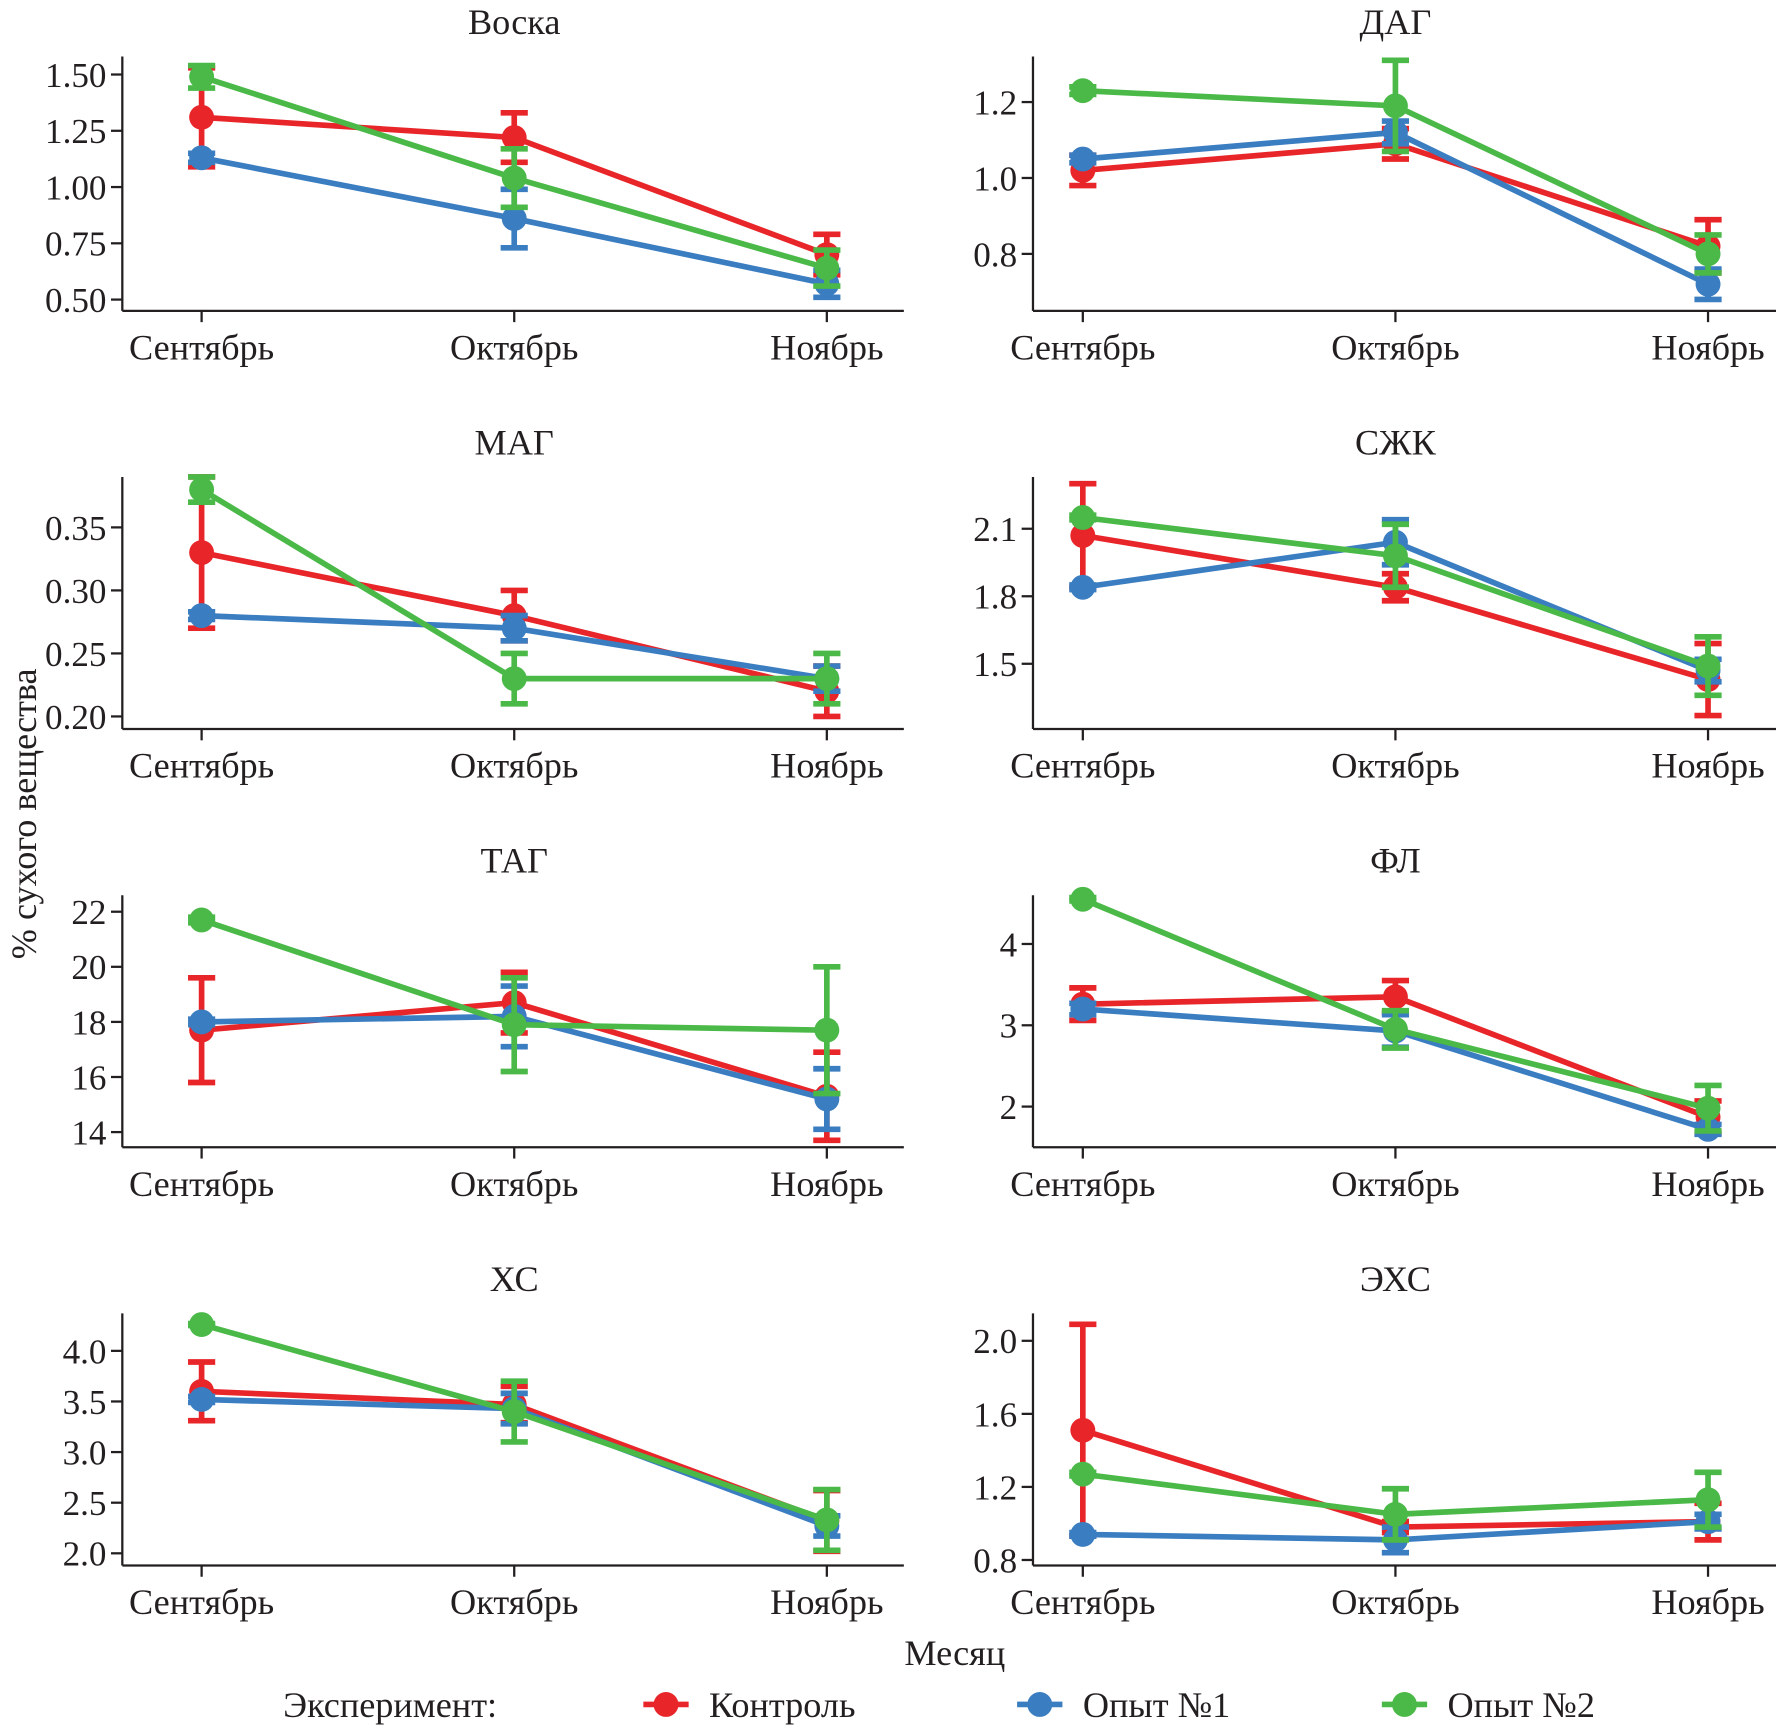  Describe the element at coordinates (514, 442) in the screenshot. I see `panel-title: МАГ` at that location.